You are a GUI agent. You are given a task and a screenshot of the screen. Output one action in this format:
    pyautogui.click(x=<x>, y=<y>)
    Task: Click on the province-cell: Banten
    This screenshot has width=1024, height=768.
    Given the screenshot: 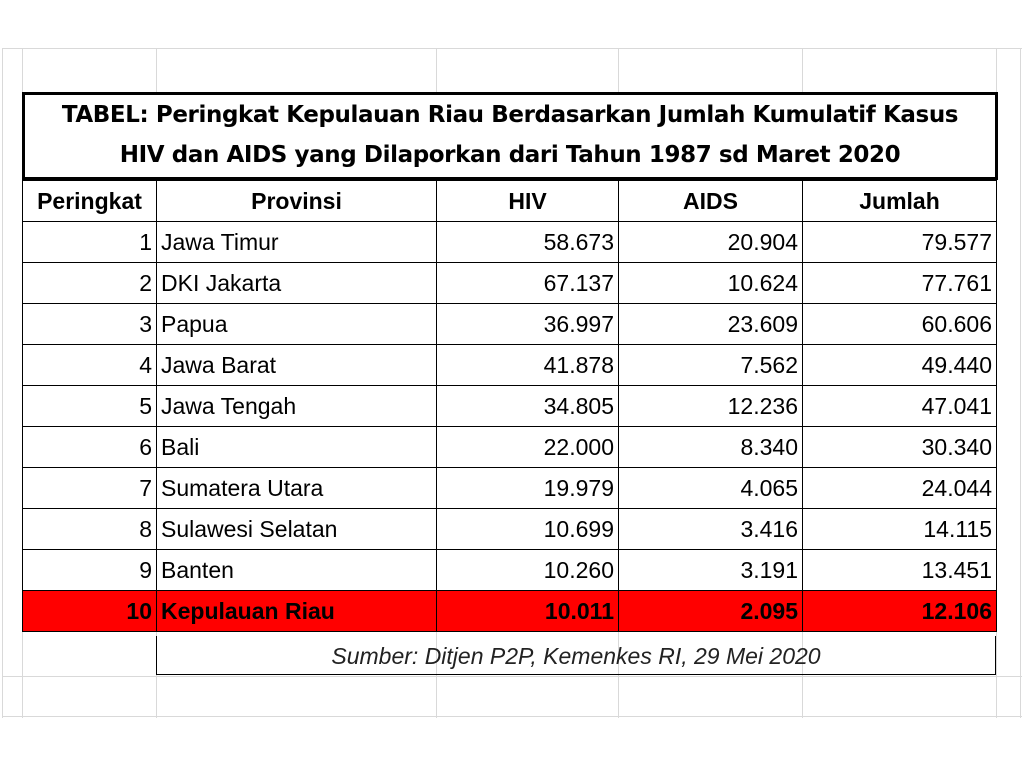 What is the action you would take?
    pyautogui.click(x=296, y=570)
    